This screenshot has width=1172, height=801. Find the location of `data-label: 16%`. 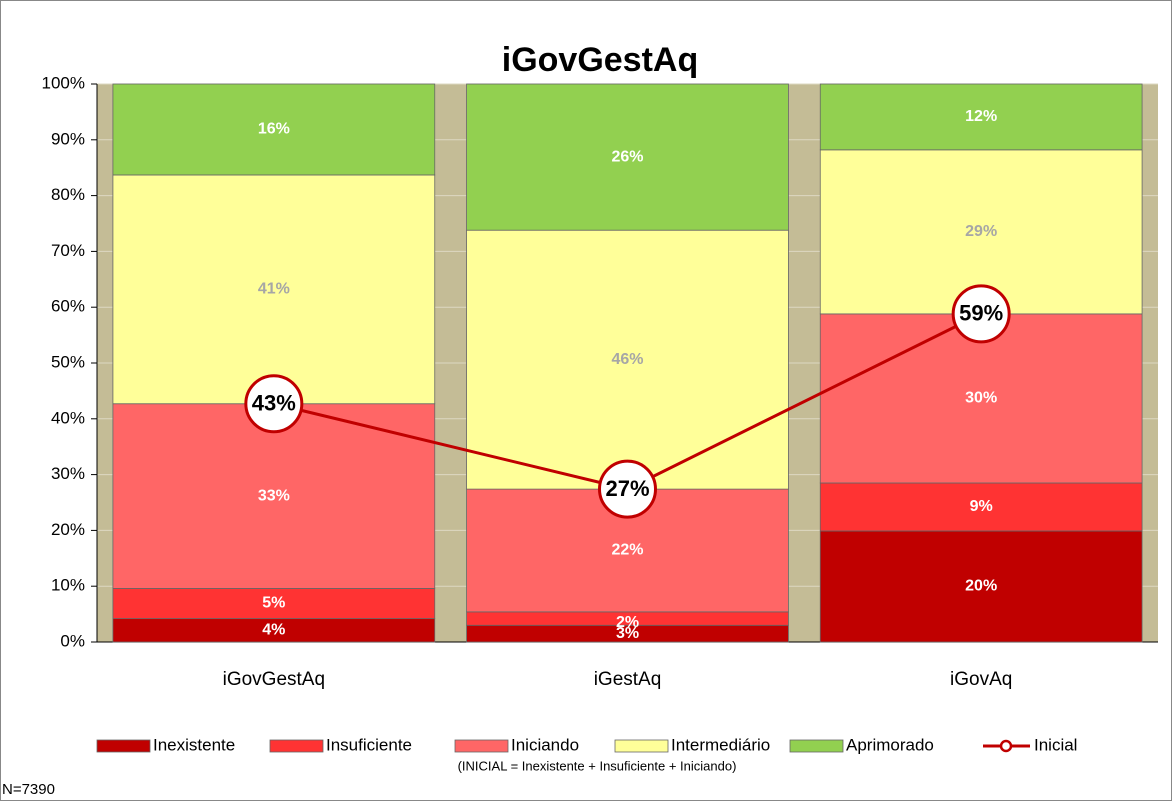

data-label: 16% is located at coordinates (274, 129).